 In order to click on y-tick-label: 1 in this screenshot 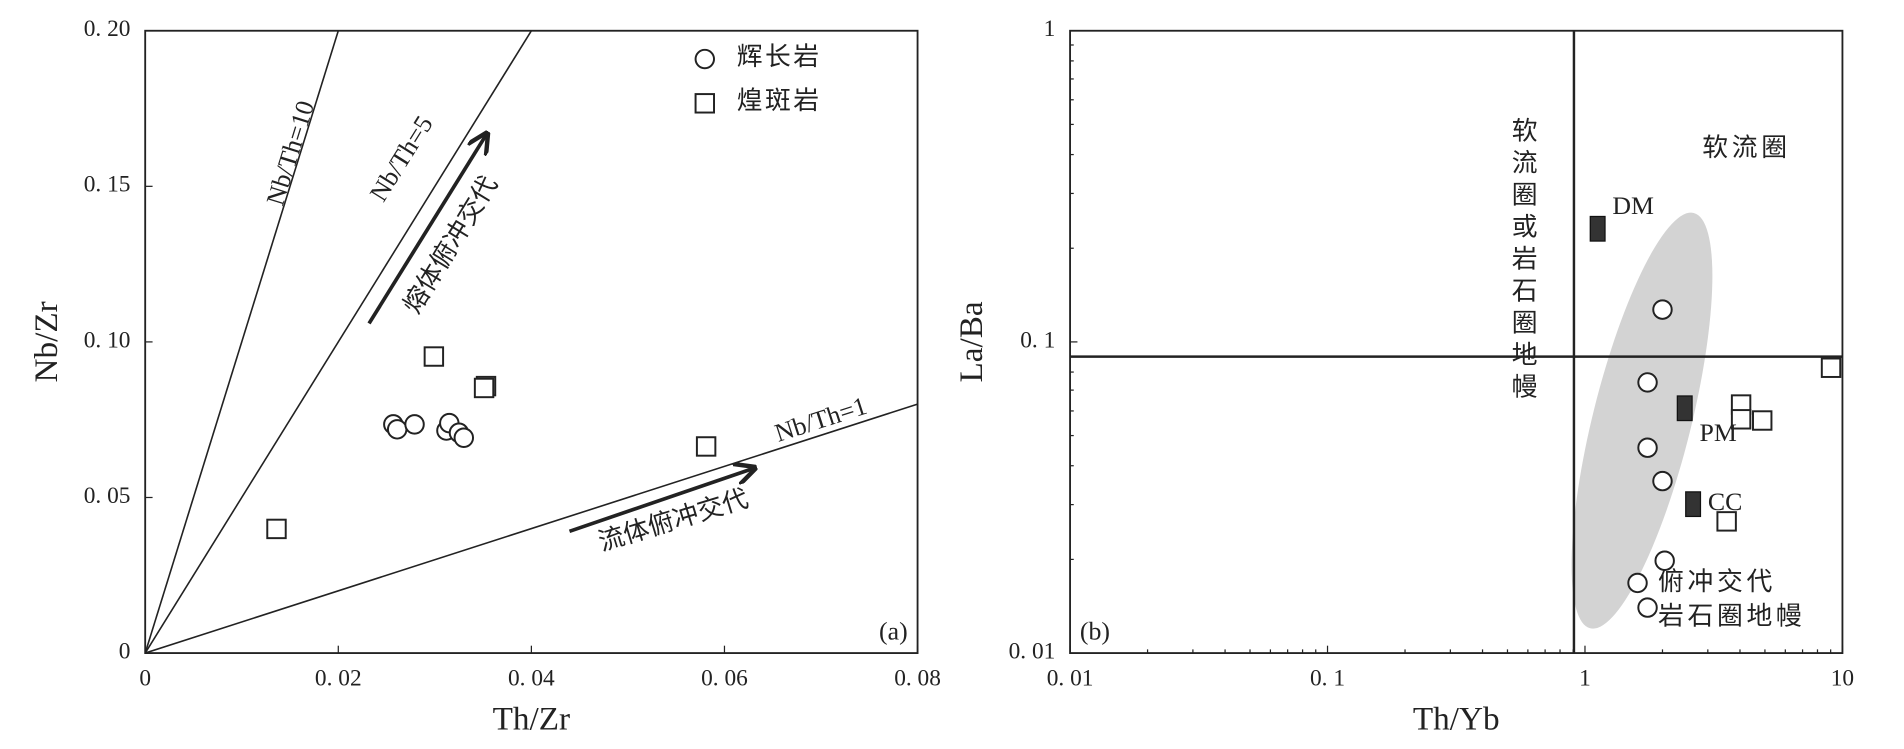, I will do `click(1050, 29)`.